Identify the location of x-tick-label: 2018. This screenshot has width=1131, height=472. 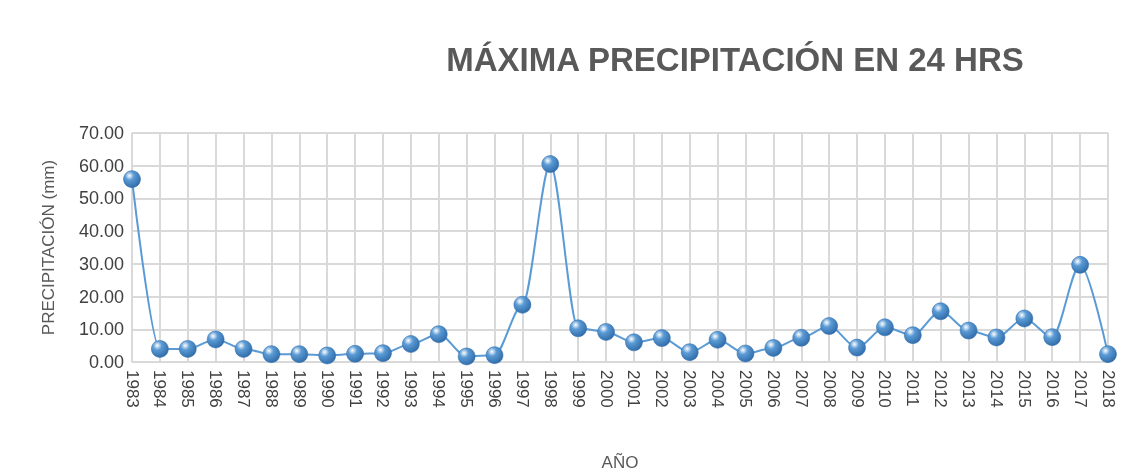
(1108, 389).